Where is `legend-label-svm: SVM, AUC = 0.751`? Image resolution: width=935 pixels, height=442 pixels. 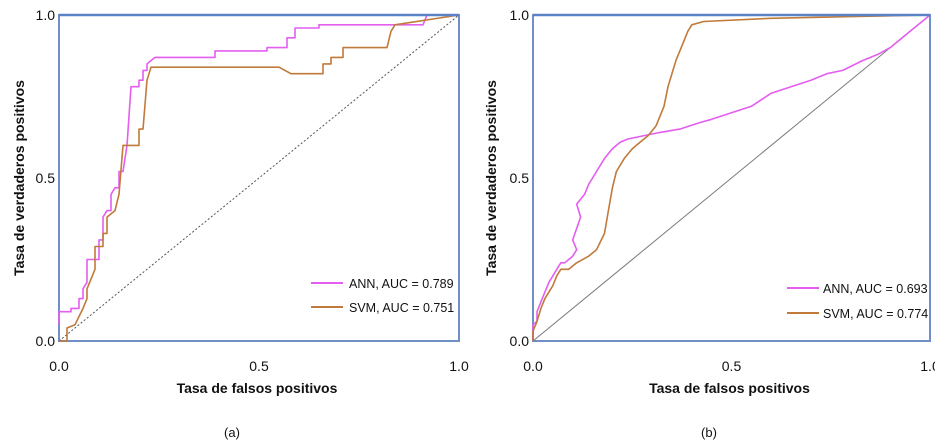 legend-label-svm: SVM, AUC = 0.751 is located at coordinates (401, 308).